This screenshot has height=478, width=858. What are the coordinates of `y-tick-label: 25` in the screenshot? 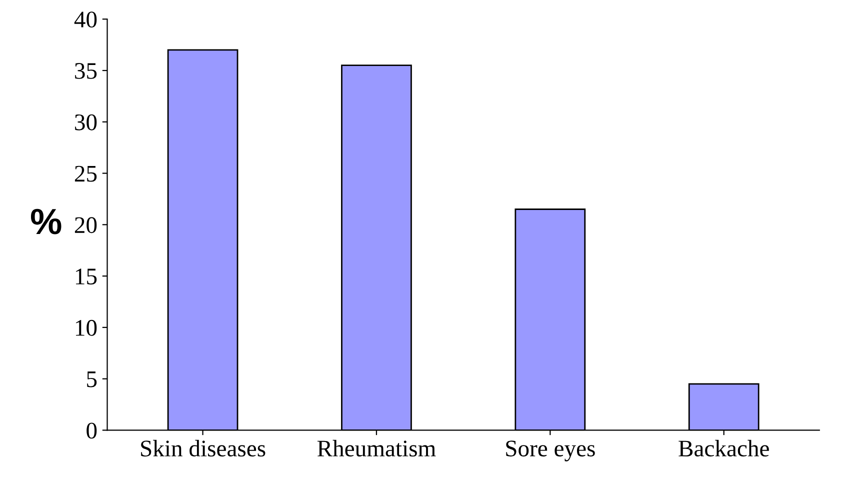 It's located at (85, 174).